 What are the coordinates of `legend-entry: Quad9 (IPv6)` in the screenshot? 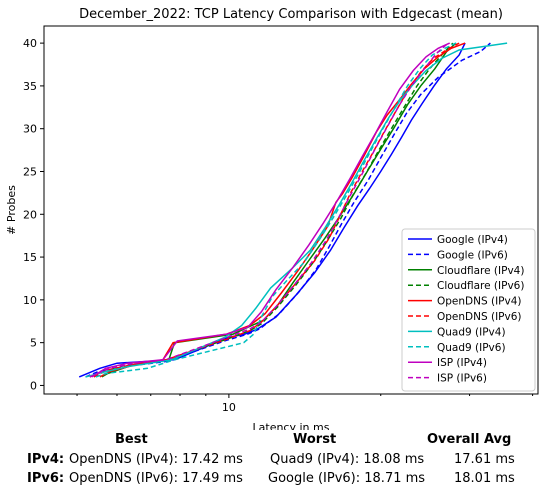 It's located at (471, 348).